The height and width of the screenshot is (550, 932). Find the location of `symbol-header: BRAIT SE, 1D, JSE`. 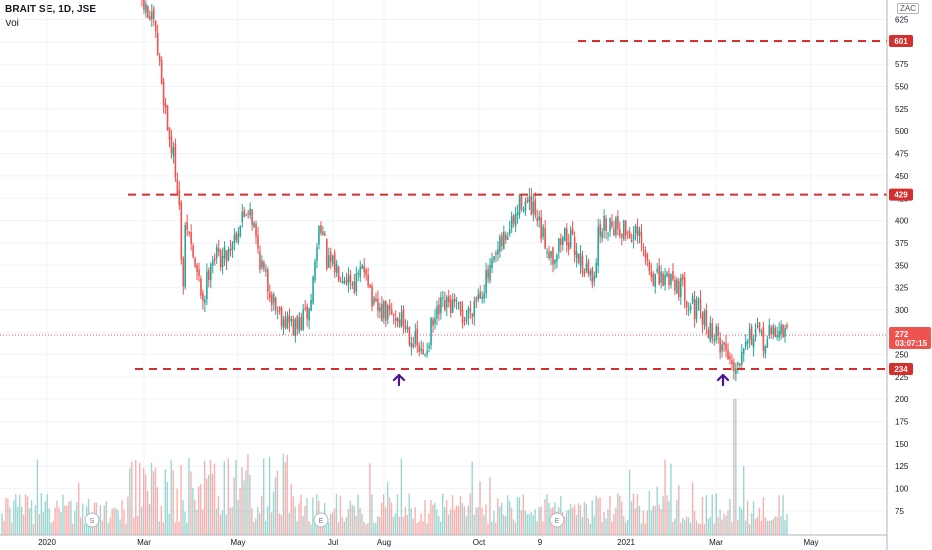

symbol-header: BRAIT SE, 1D, JSE is located at coordinates (51, 9).